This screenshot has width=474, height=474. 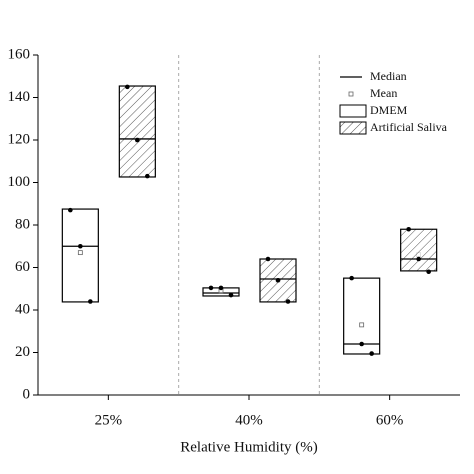 I want to click on y-tick-label: 80, so click(x=22, y=224).